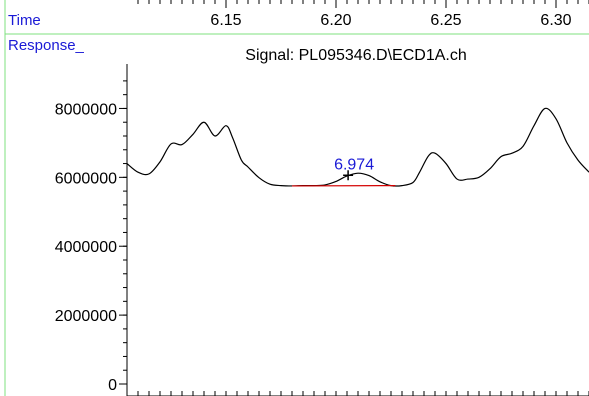 This screenshot has height=396, width=589. Describe the element at coordinates (354, 164) in the screenshot. I see `peak-label: 6.974` at that location.